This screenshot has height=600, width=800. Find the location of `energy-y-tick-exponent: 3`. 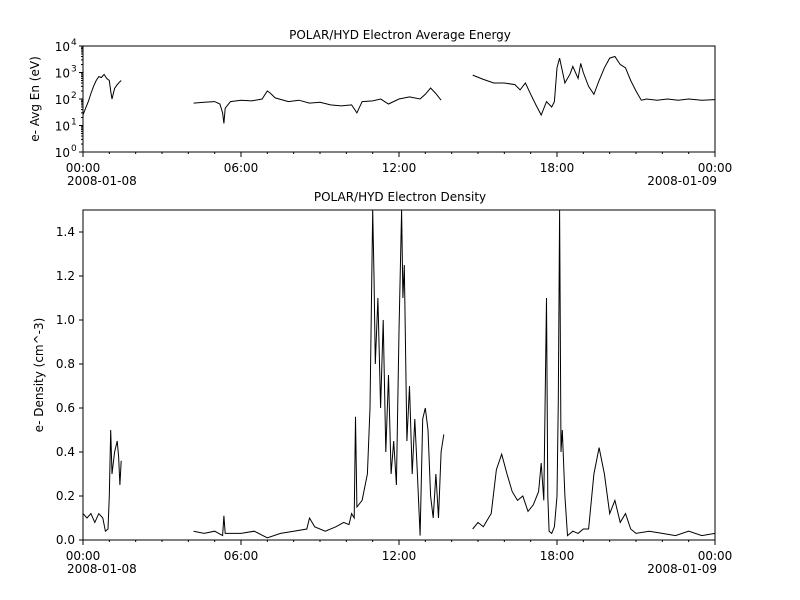

energy-y-tick-exponent: 3 is located at coordinates (74, 70).